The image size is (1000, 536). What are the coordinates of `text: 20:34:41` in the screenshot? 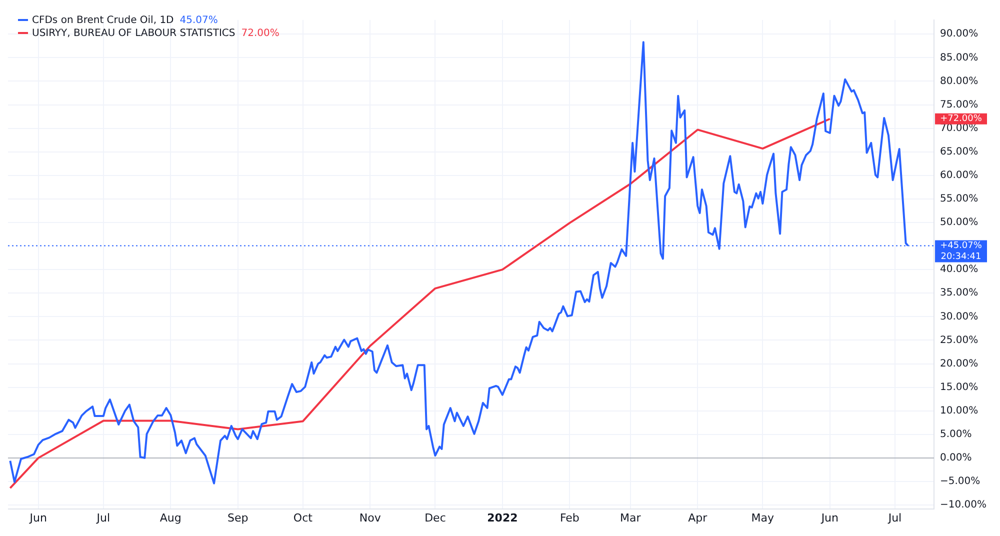 It's located at (961, 257).